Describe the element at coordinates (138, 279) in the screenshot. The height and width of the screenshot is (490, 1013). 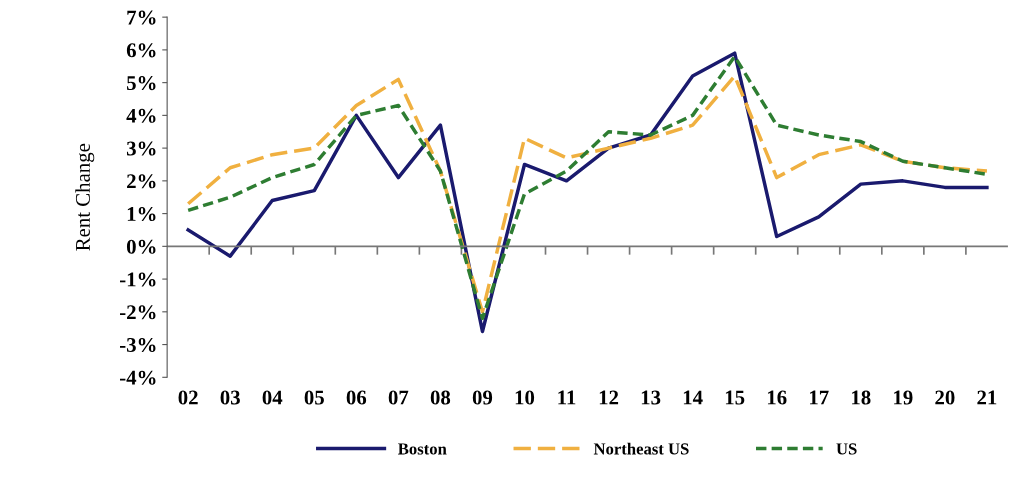
I see `y-tick-label: -1%` at that location.